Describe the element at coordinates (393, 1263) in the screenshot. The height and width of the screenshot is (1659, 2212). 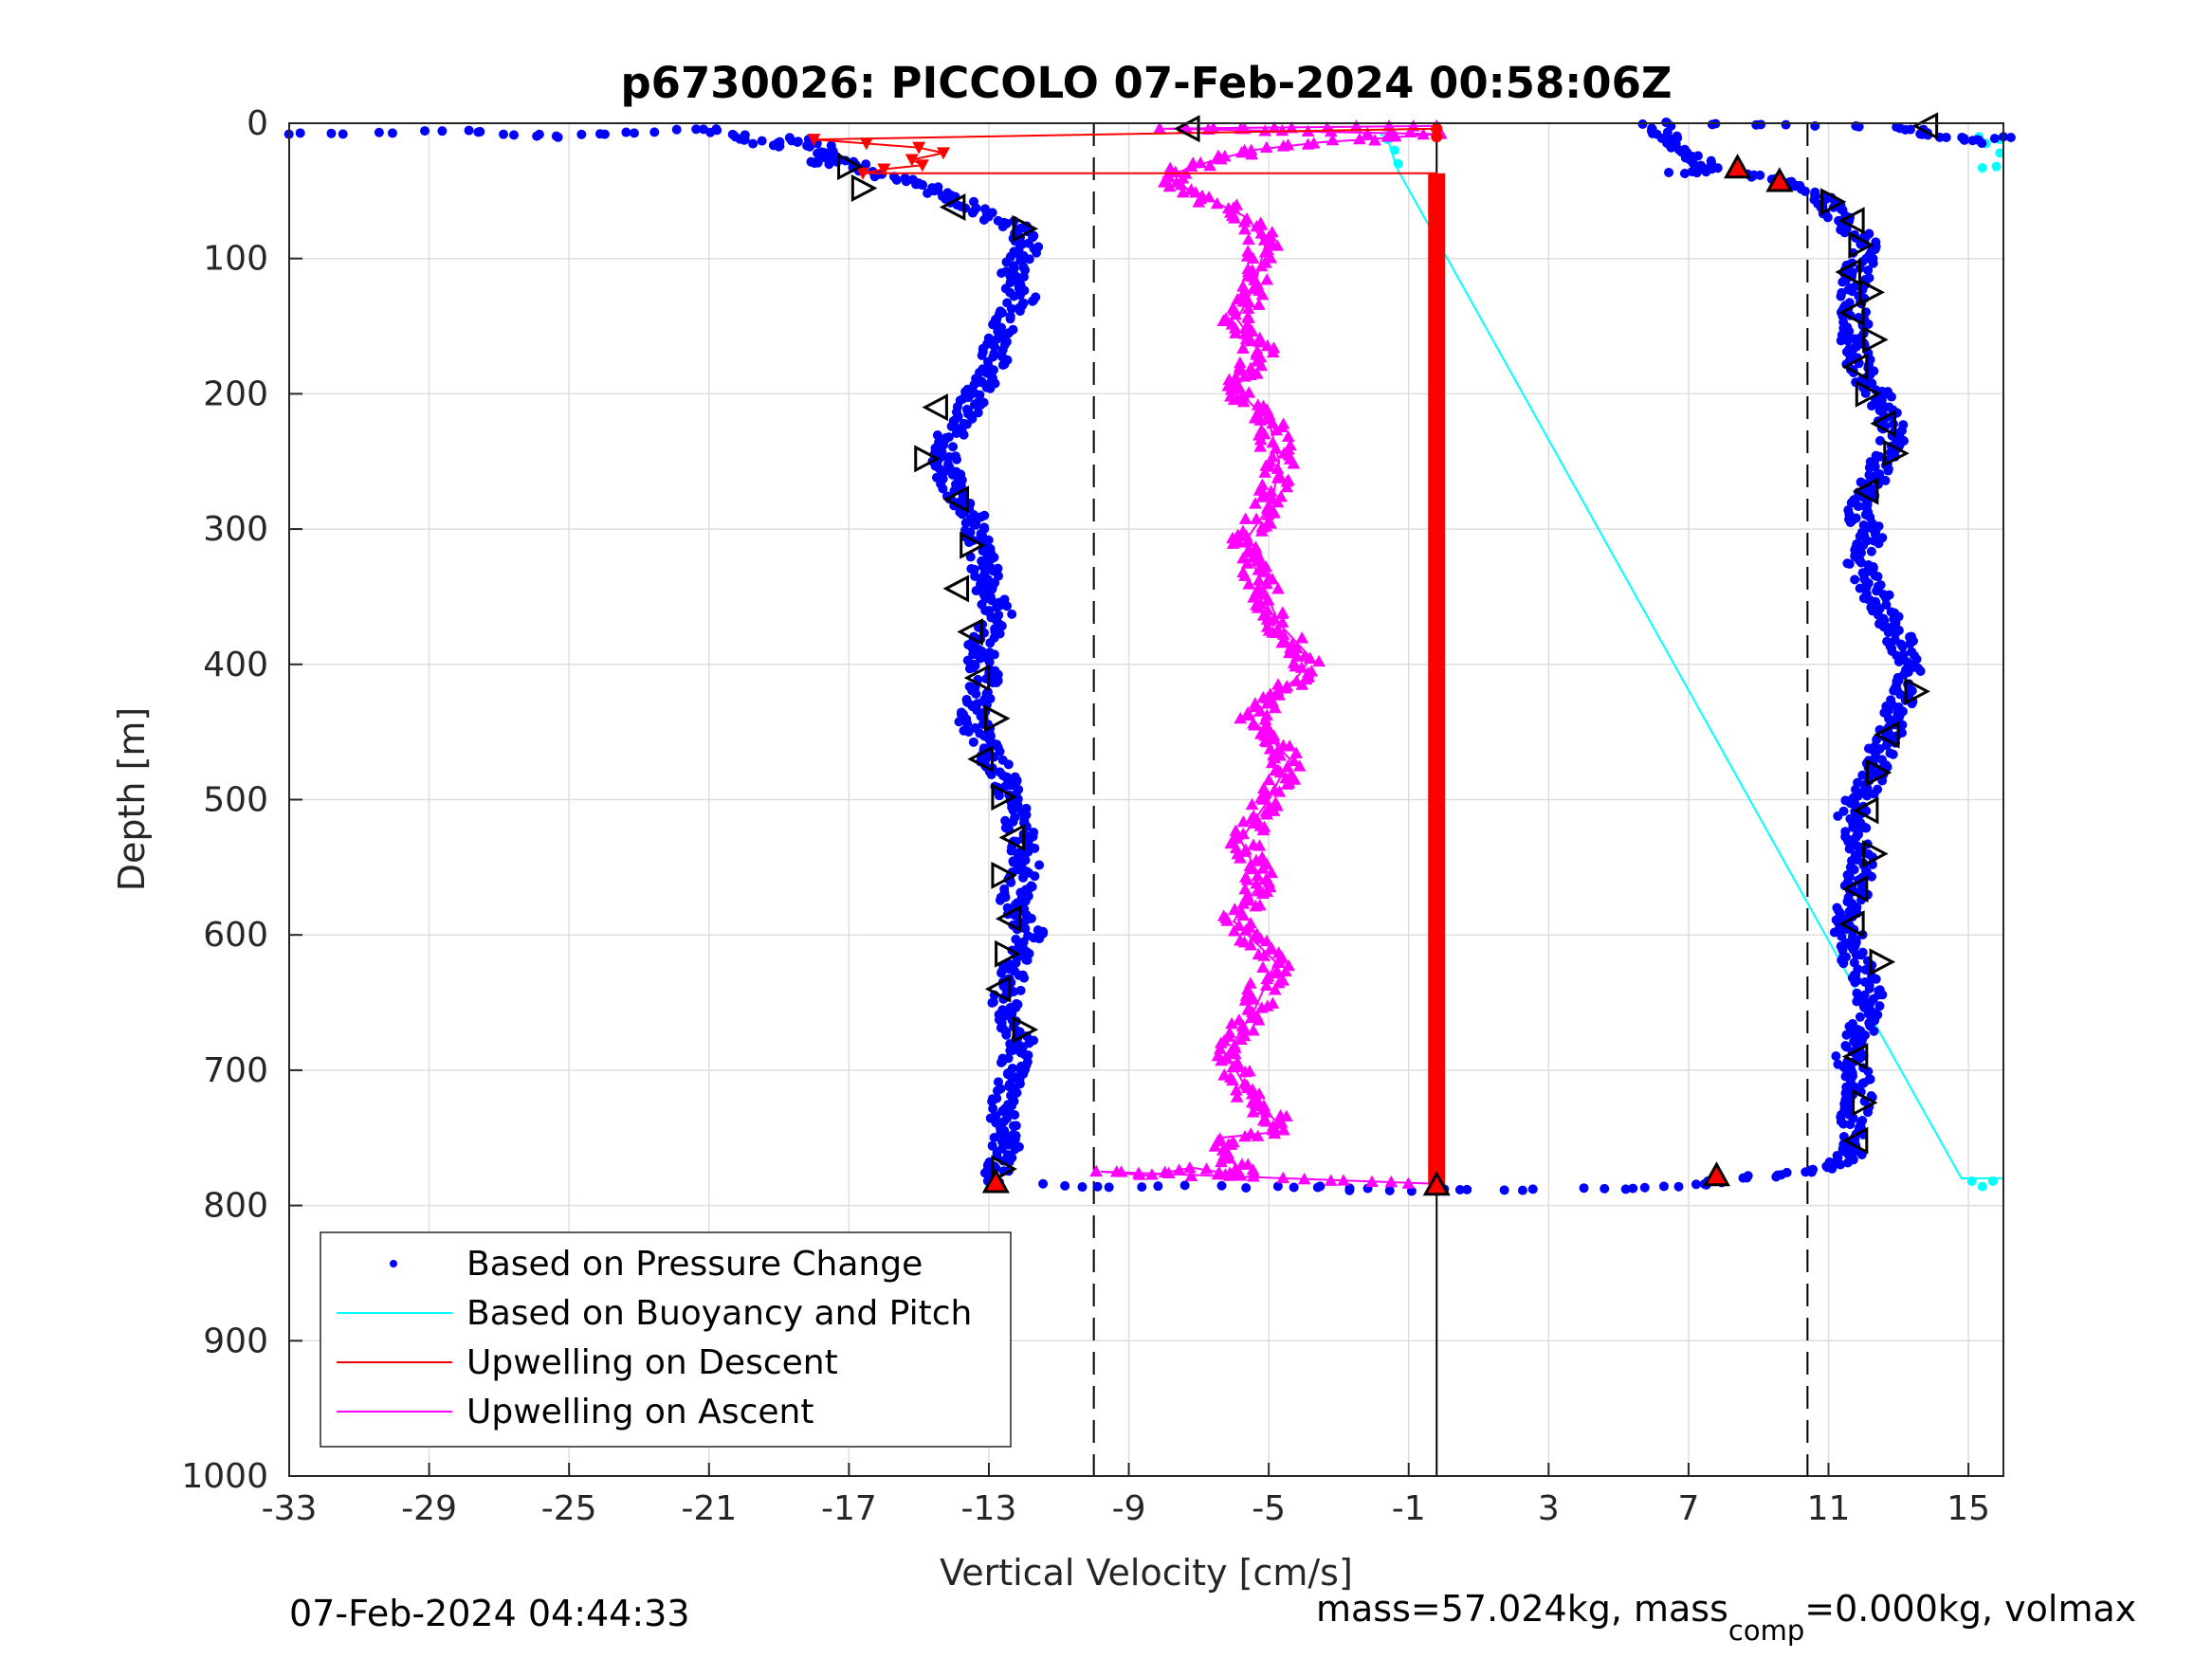
I see `legend-swatch-pressure` at that location.